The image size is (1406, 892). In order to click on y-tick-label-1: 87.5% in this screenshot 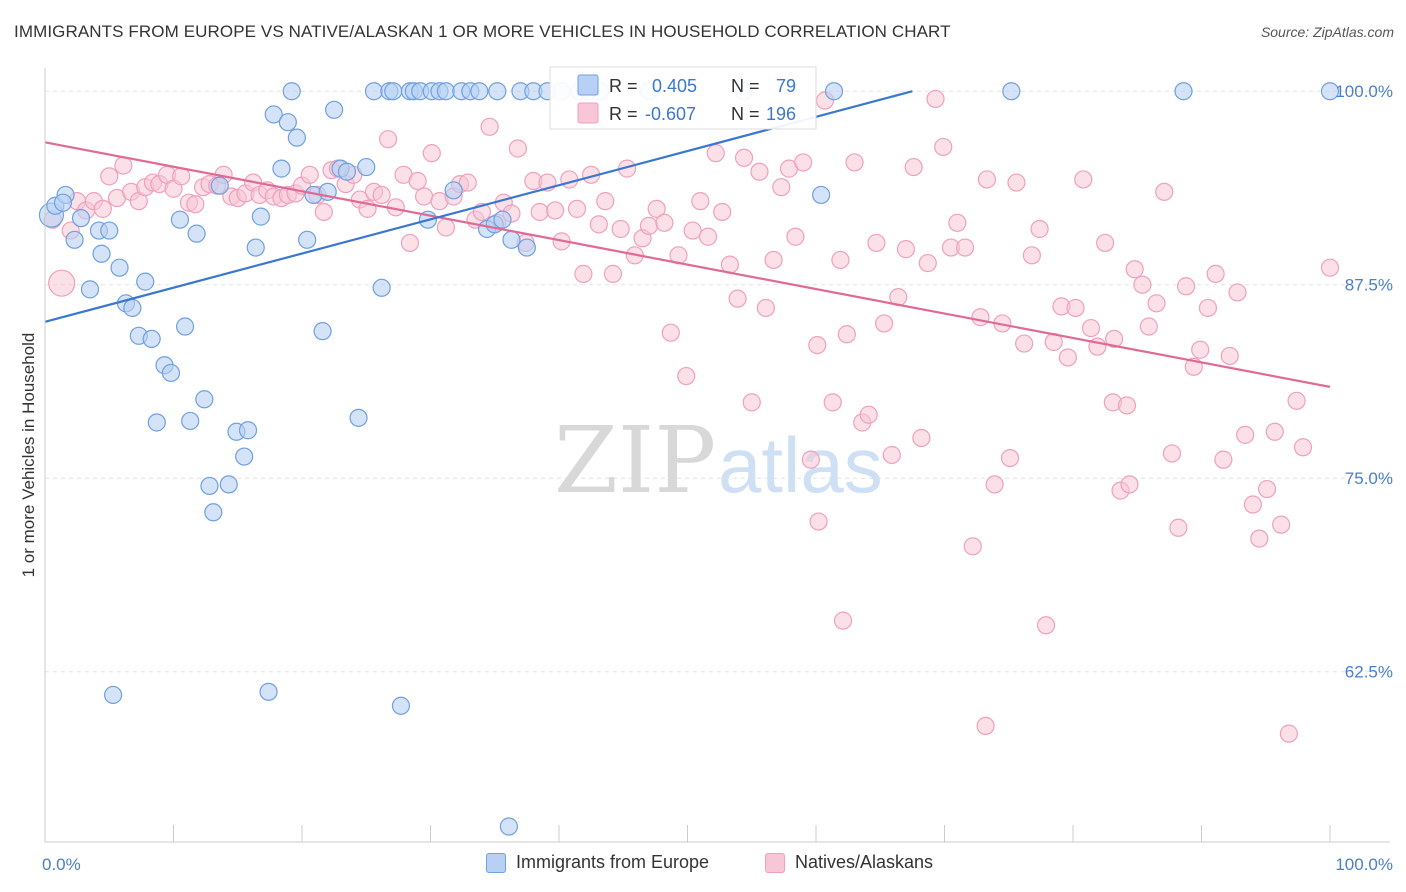, I will do `click(1369, 285)`.